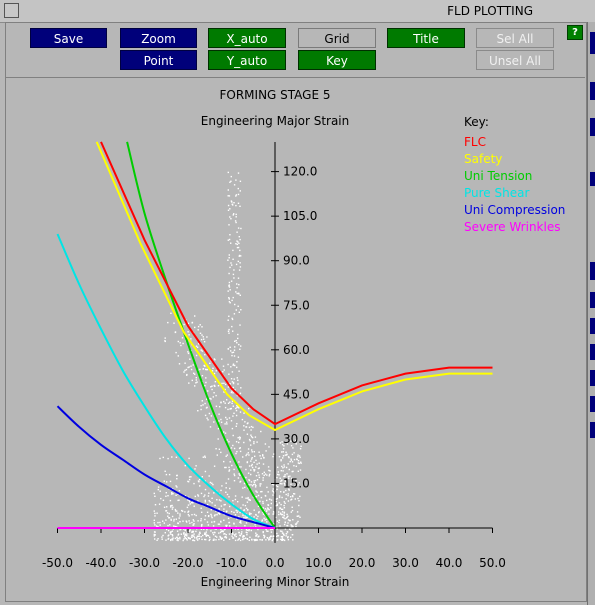  I want to click on series-line-uni-compression, so click(166, 467).